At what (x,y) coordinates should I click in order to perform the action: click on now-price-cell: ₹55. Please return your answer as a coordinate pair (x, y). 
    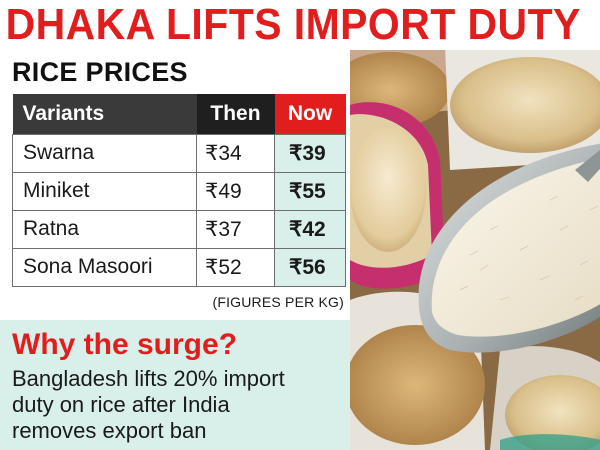
    Looking at the image, I should click on (310, 191).